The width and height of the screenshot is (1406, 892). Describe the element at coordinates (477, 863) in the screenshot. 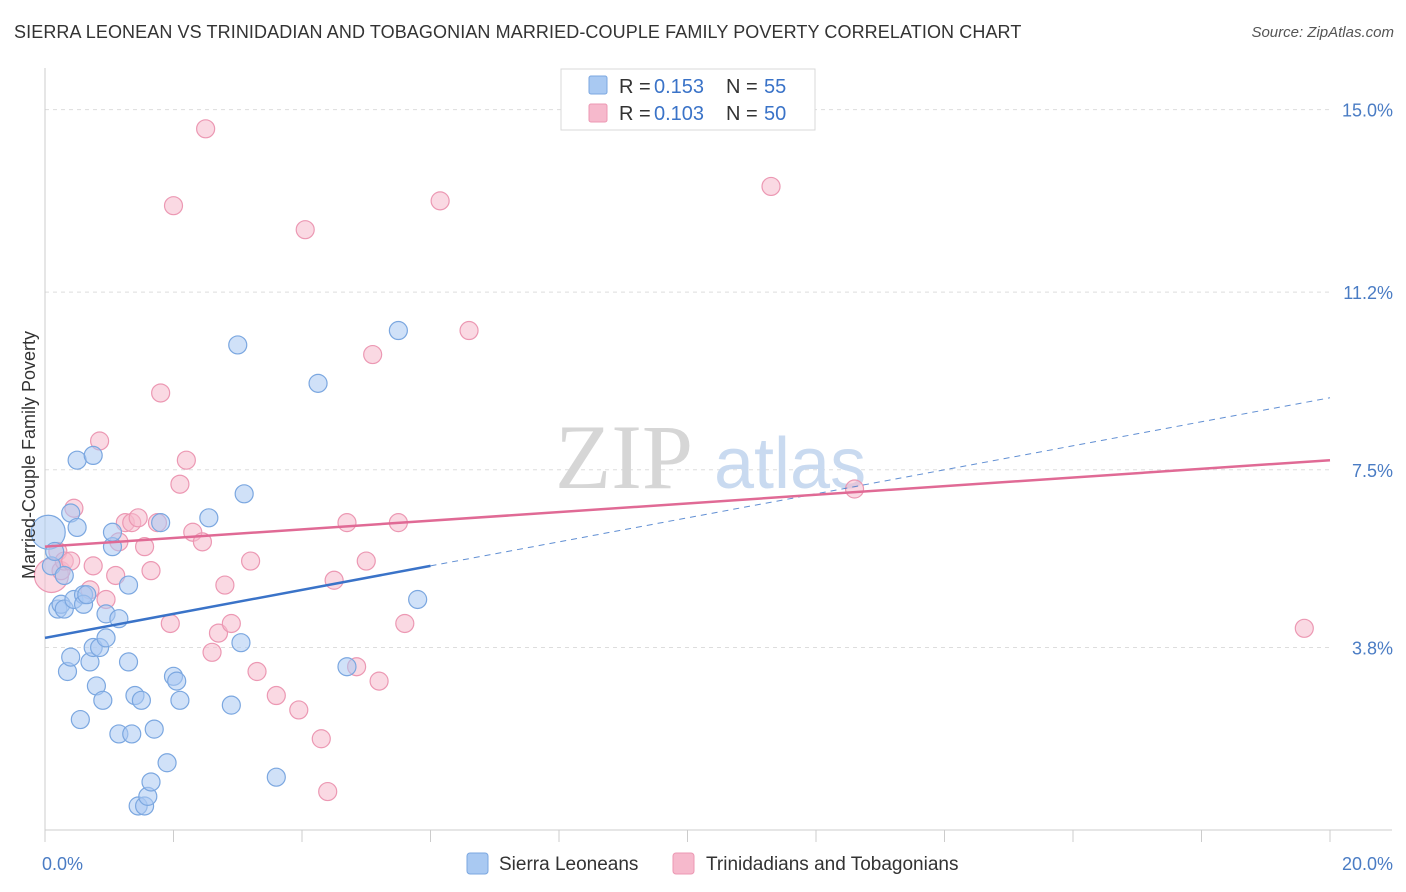

I see `bottom-legend-blue-swatch` at that location.